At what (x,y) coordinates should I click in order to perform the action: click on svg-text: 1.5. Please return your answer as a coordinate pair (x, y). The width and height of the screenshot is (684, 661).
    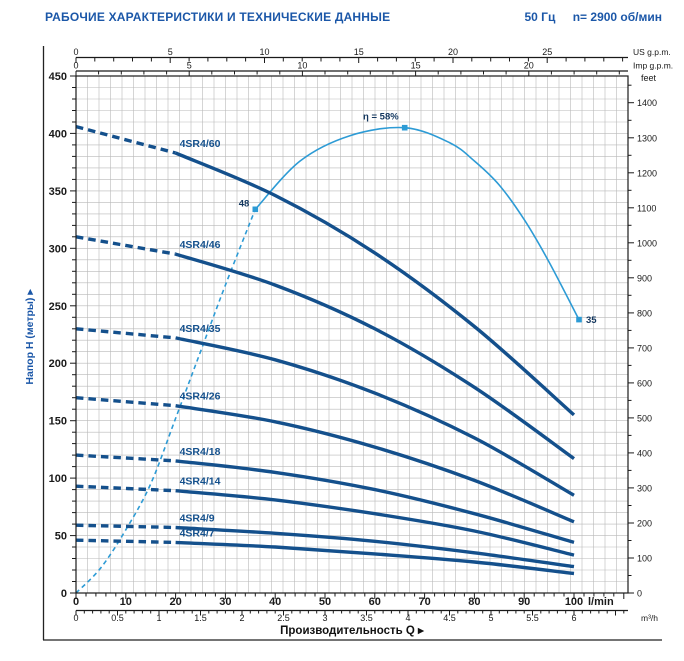
    Looking at the image, I should click on (200, 618).